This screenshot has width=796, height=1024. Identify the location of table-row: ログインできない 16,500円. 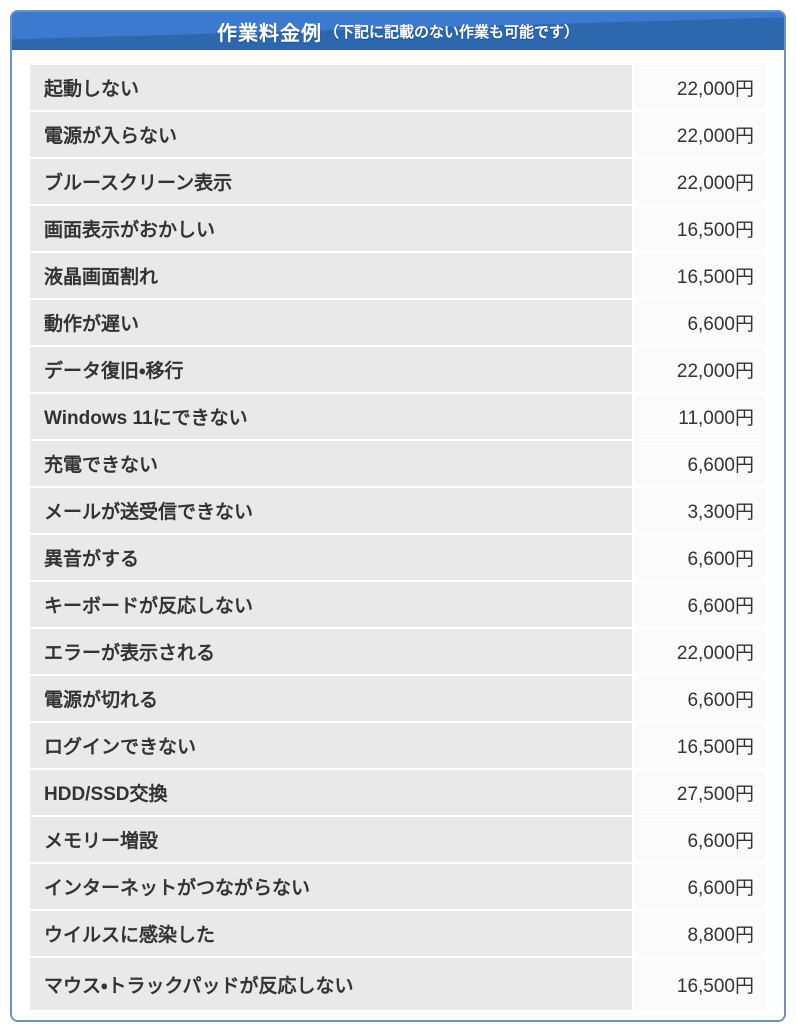
(398, 745).